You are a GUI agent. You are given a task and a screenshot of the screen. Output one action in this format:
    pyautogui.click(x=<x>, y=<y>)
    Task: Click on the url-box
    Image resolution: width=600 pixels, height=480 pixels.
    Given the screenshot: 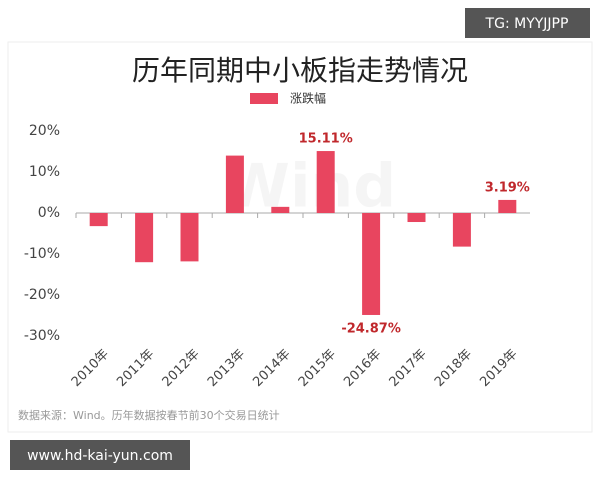 What is the action you would take?
    pyautogui.click(x=100, y=455)
    